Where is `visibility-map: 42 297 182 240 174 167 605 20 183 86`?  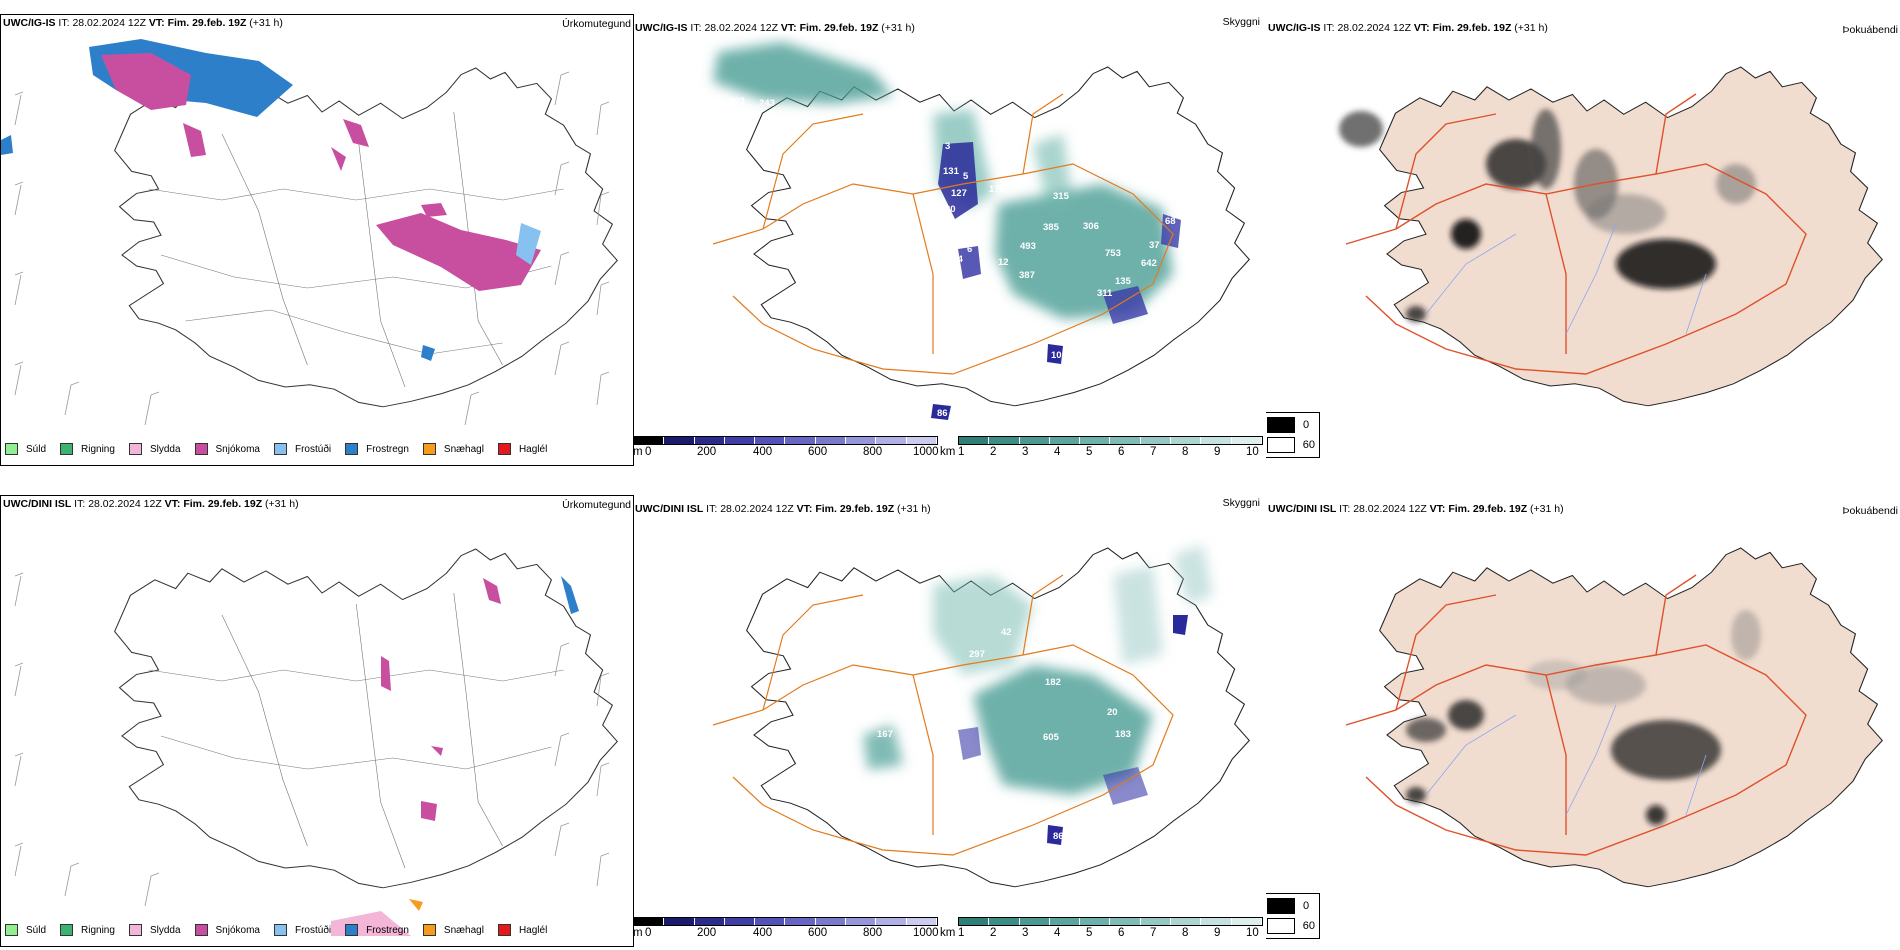
visibility-map: 42 297 182 240 174 167 605 20 183 86 is located at coordinates (981, 716).